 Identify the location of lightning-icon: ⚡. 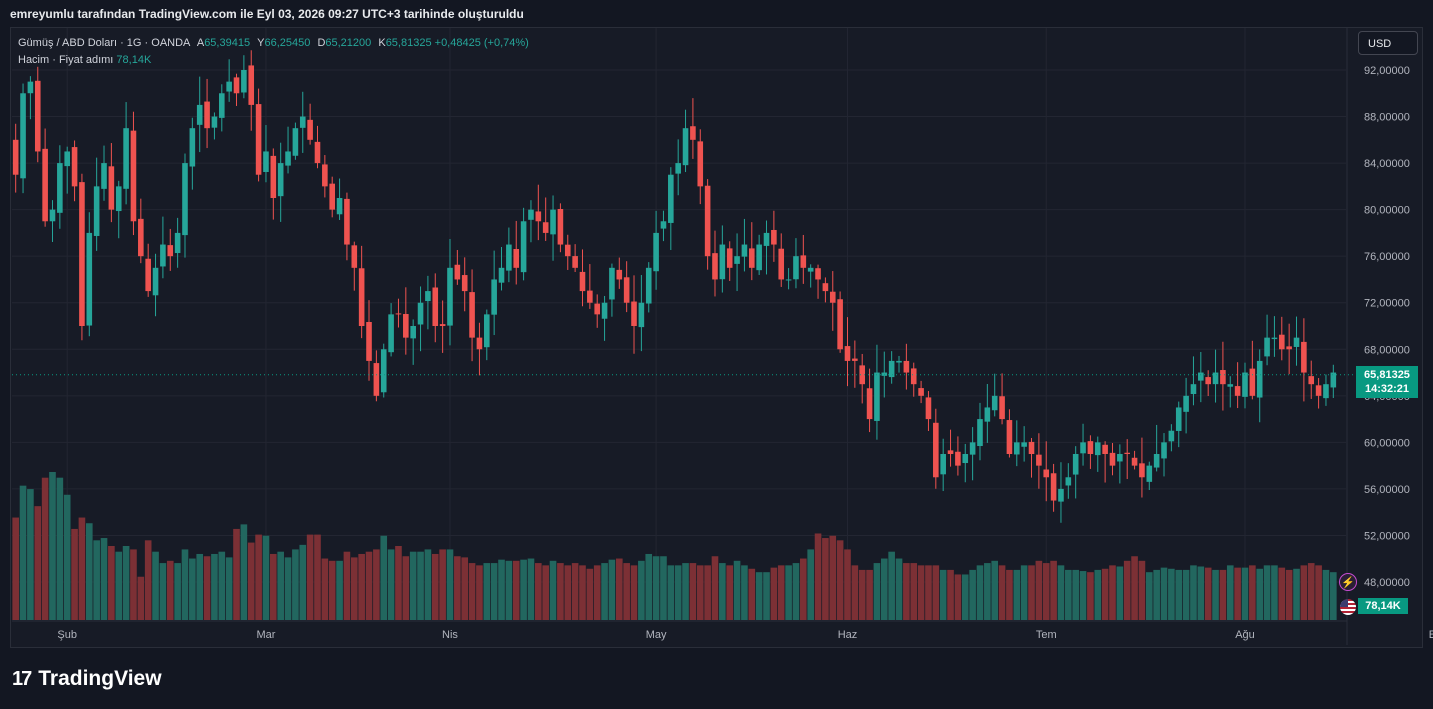
(1348, 582).